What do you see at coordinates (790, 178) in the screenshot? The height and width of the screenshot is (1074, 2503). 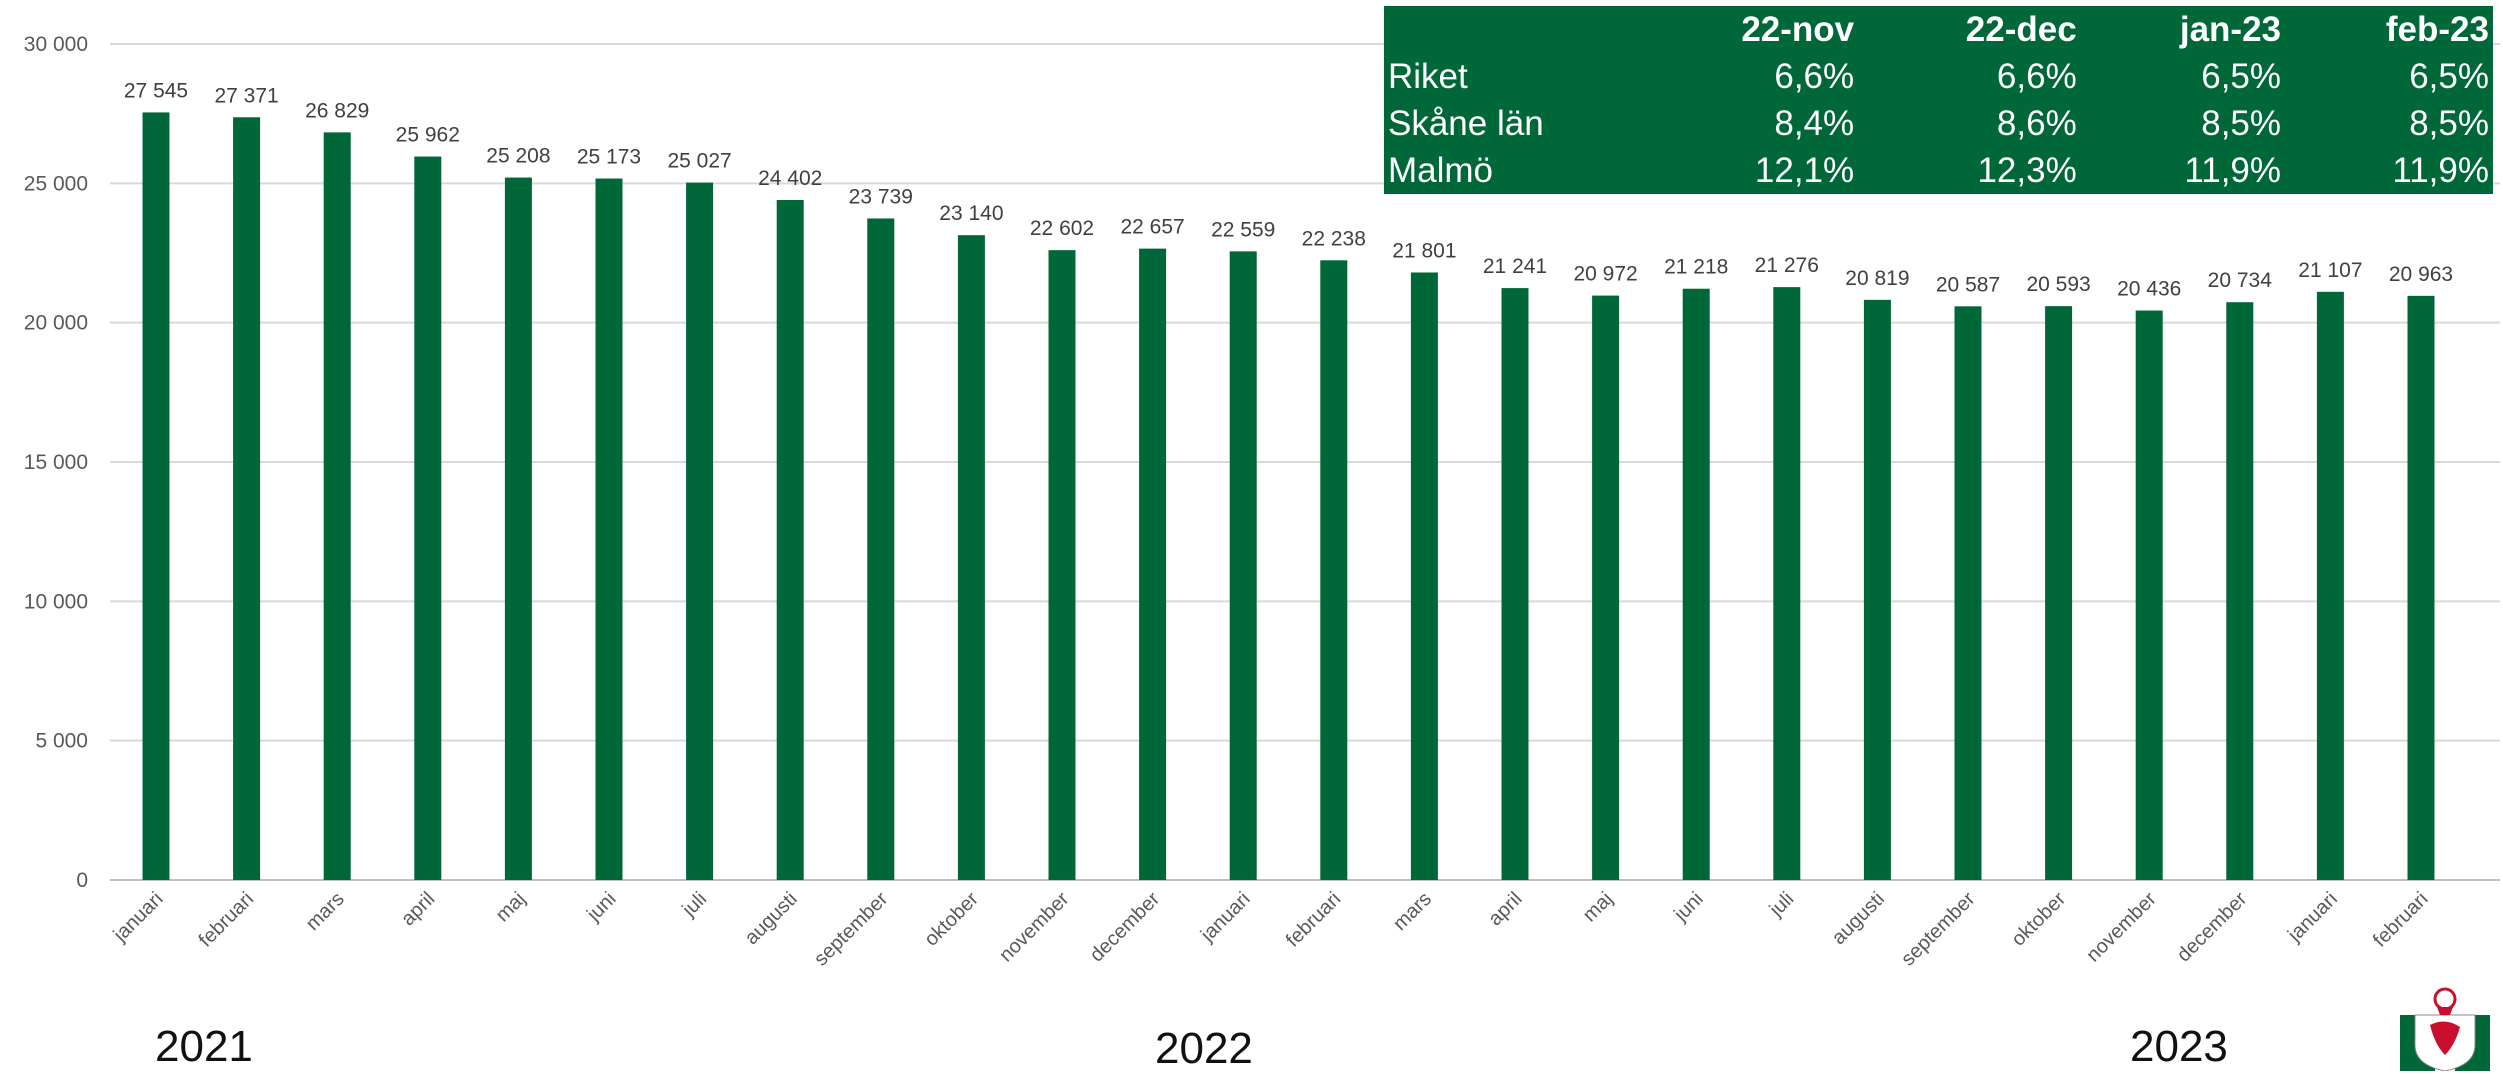 I see `bar-value-label: 24 402` at bounding box center [790, 178].